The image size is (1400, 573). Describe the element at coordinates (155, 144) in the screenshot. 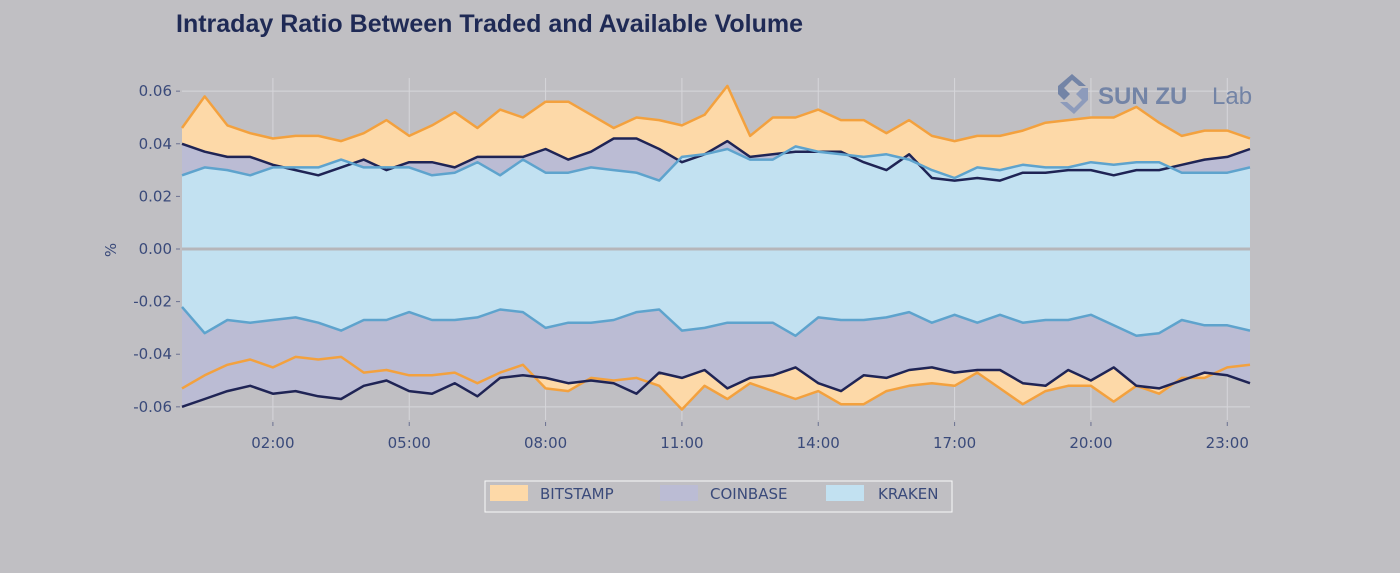

I see `y-tick-label: 0.04` at that location.